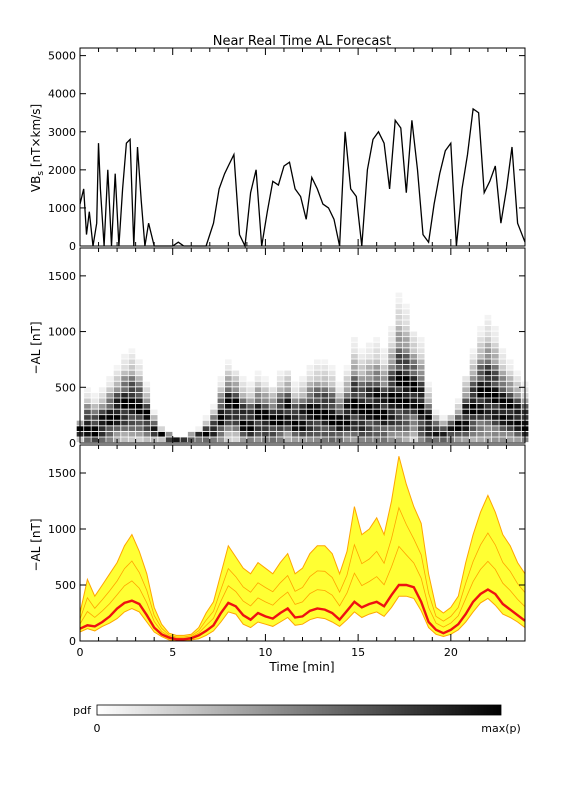 The height and width of the screenshot is (792, 576). What do you see at coordinates (451, 652) in the screenshot?
I see `bot-xtick-label-4: 20` at bounding box center [451, 652].